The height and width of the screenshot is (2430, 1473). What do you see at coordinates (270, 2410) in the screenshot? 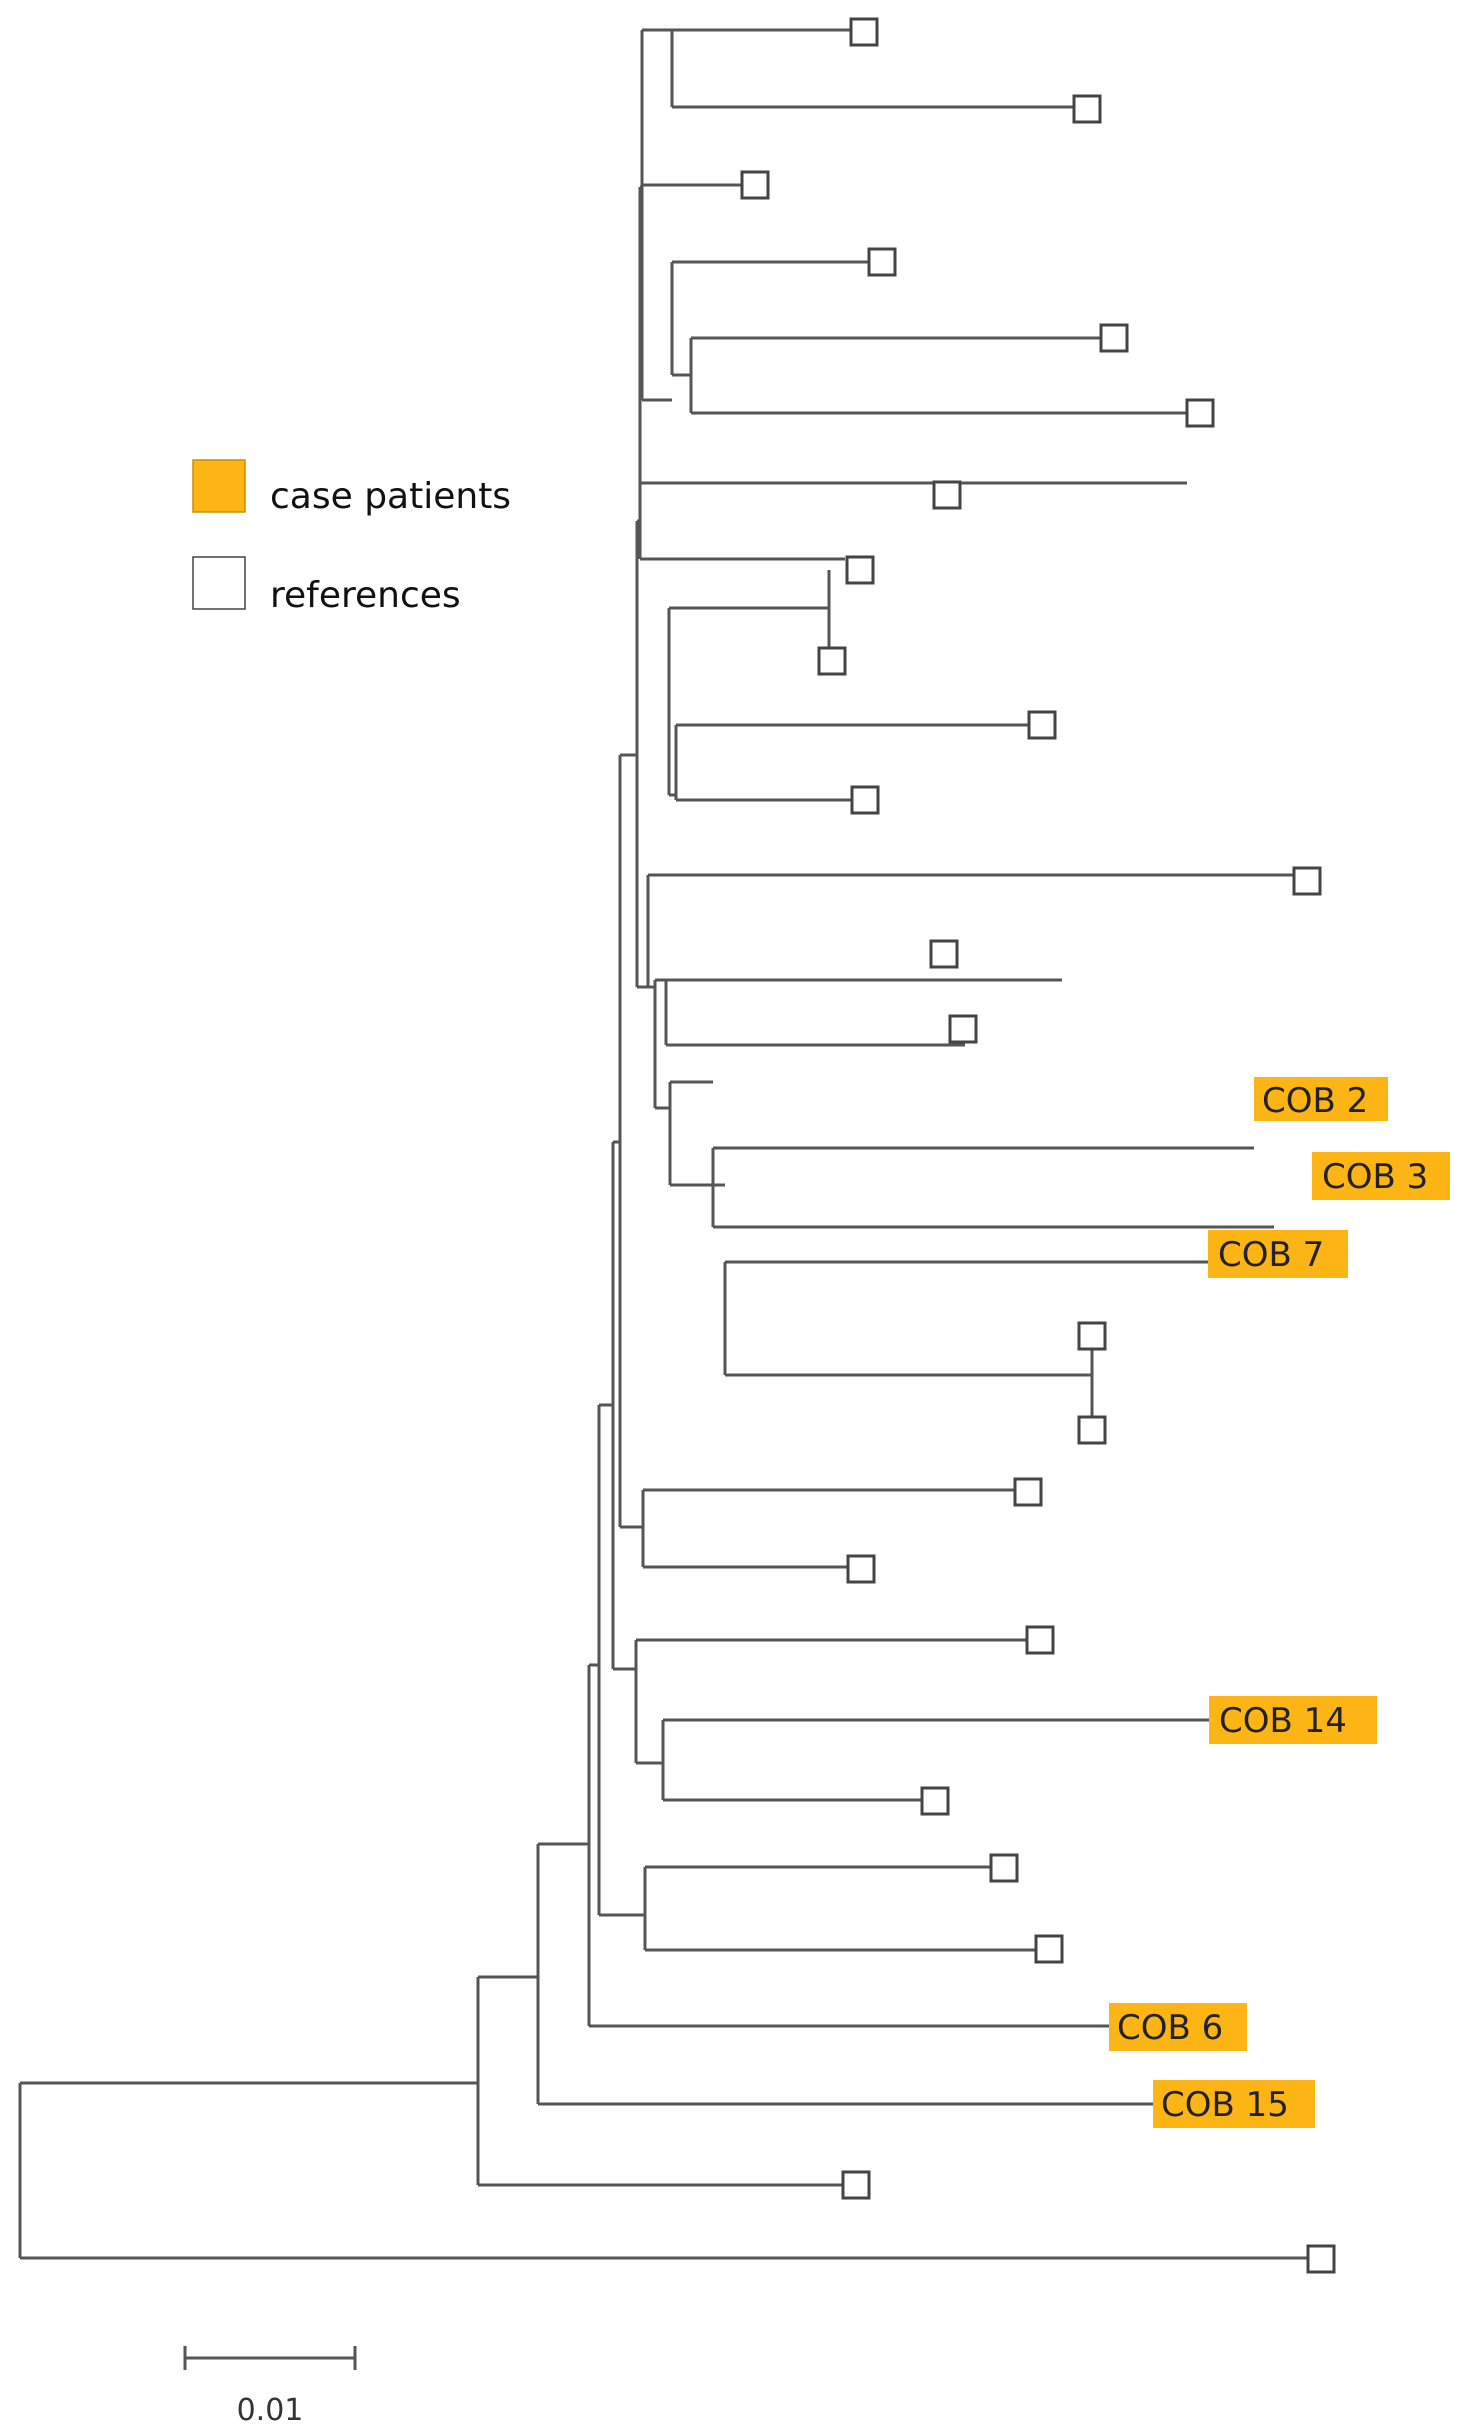
I see `scale-bar-label: 0.01` at bounding box center [270, 2410].